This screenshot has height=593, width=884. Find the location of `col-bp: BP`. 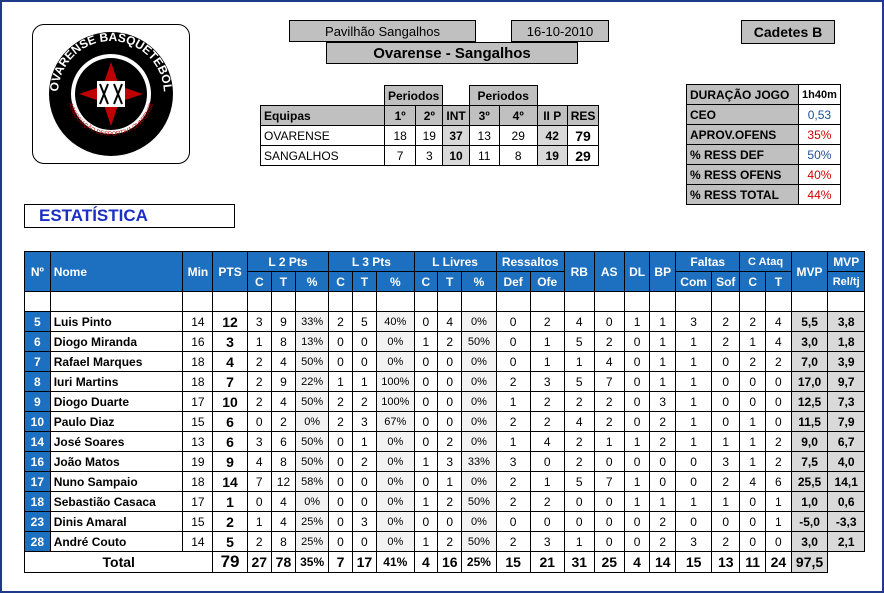

col-bp: BP is located at coordinates (663, 271).